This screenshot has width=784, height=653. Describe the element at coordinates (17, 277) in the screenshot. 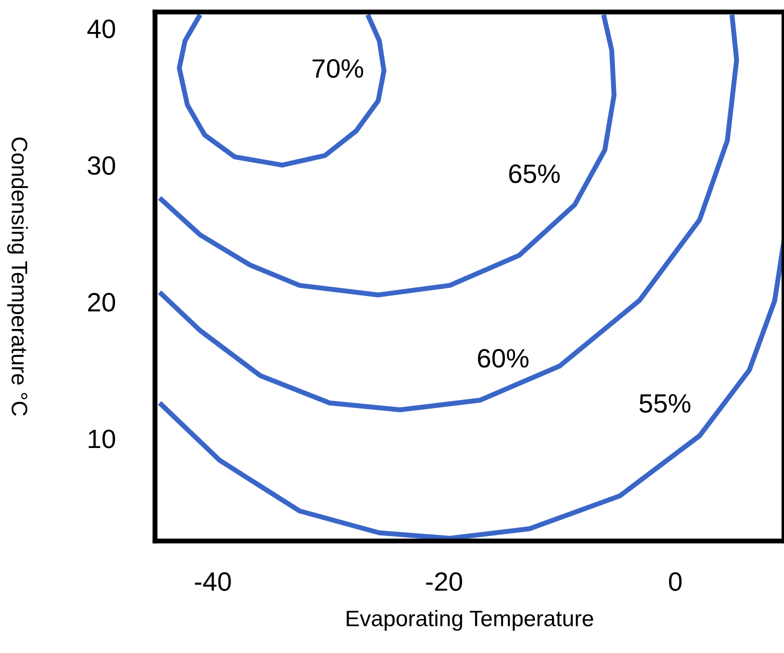

I see `y-axis-title: Condensing Temperature °C` at that location.